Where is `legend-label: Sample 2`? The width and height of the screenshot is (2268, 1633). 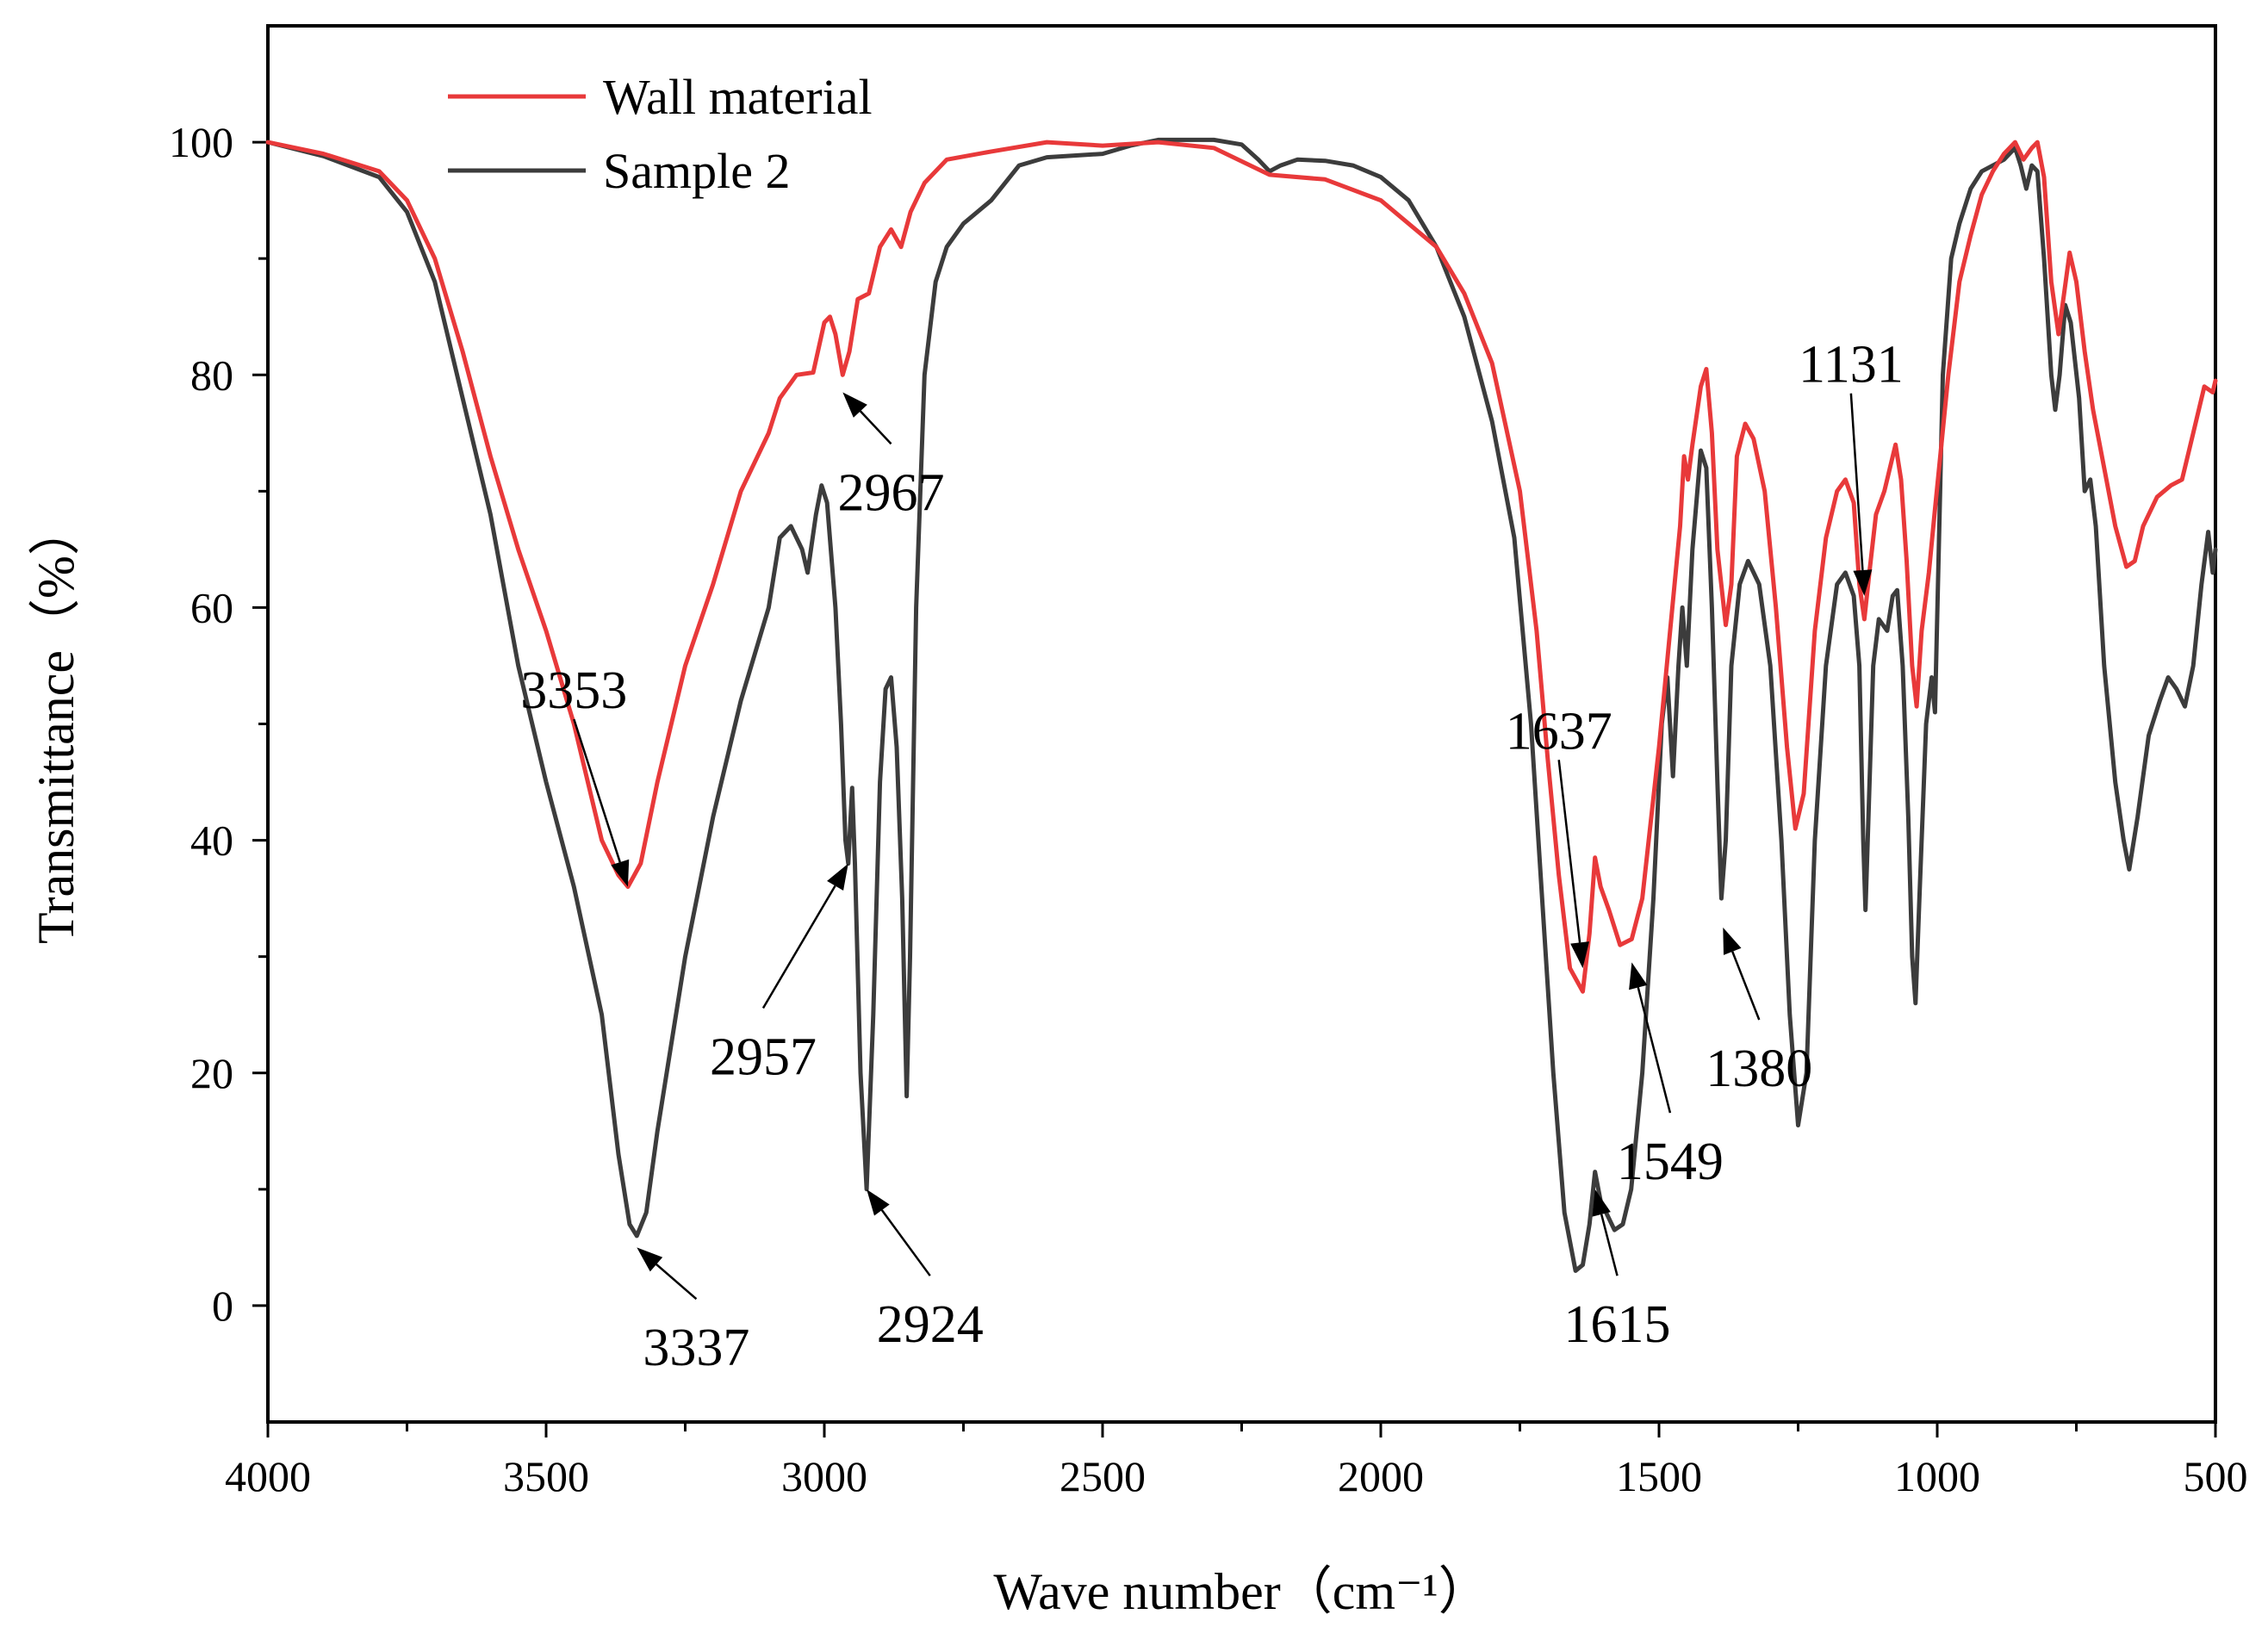
legend-label: Sample 2 is located at coordinates (696, 171).